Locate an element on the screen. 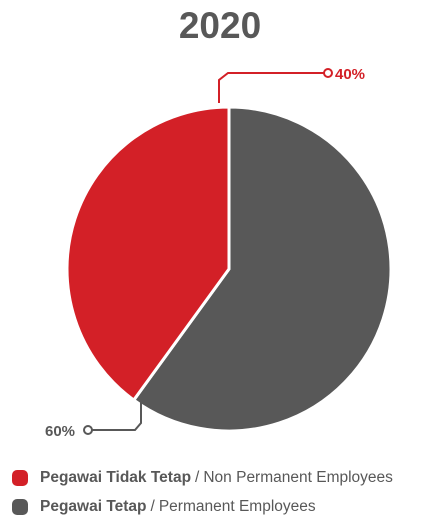 The width and height of the screenshot is (440, 524). legend-item-permanent: Pegawai Tetap / Permanent Employees is located at coordinates (202, 507).